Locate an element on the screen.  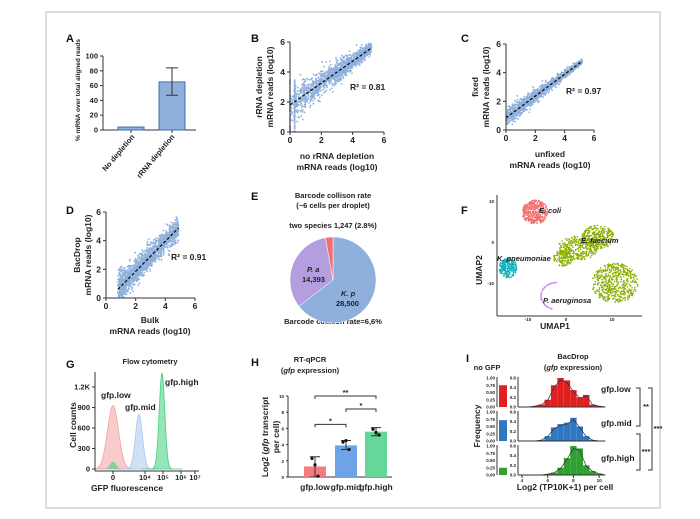
a-ytick-label: 40 is located at coordinates (94, 100).